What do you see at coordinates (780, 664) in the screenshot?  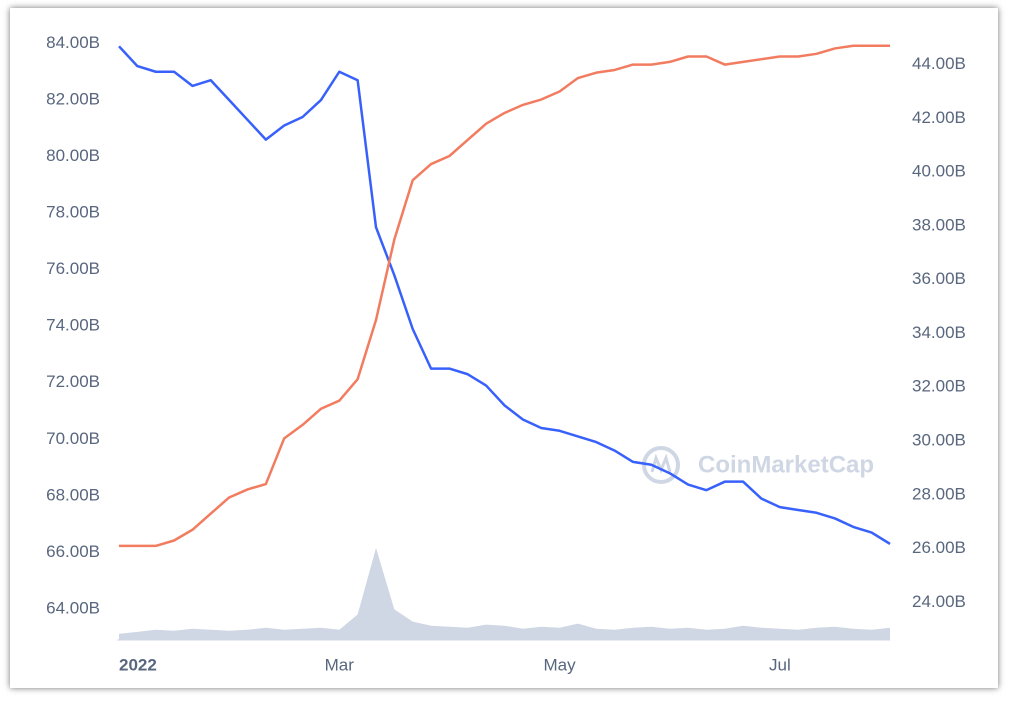 I see `x-tick-label: Jul` at bounding box center [780, 664].